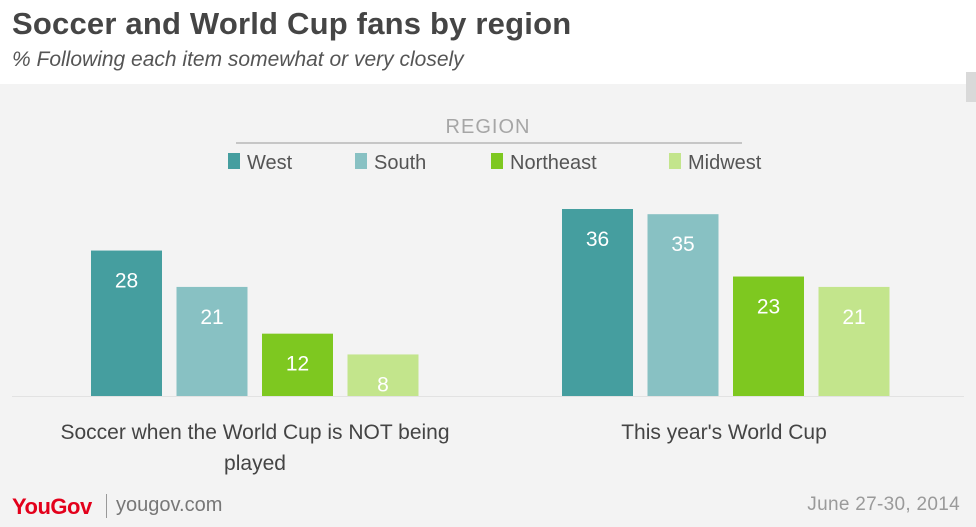 This screenshot has height=527, width=976. What do you see at coordinates (292, 23) in the screenshot?
I see `chart-title: Soccer and World Cup fans by region` at bounding box center [292, 23].